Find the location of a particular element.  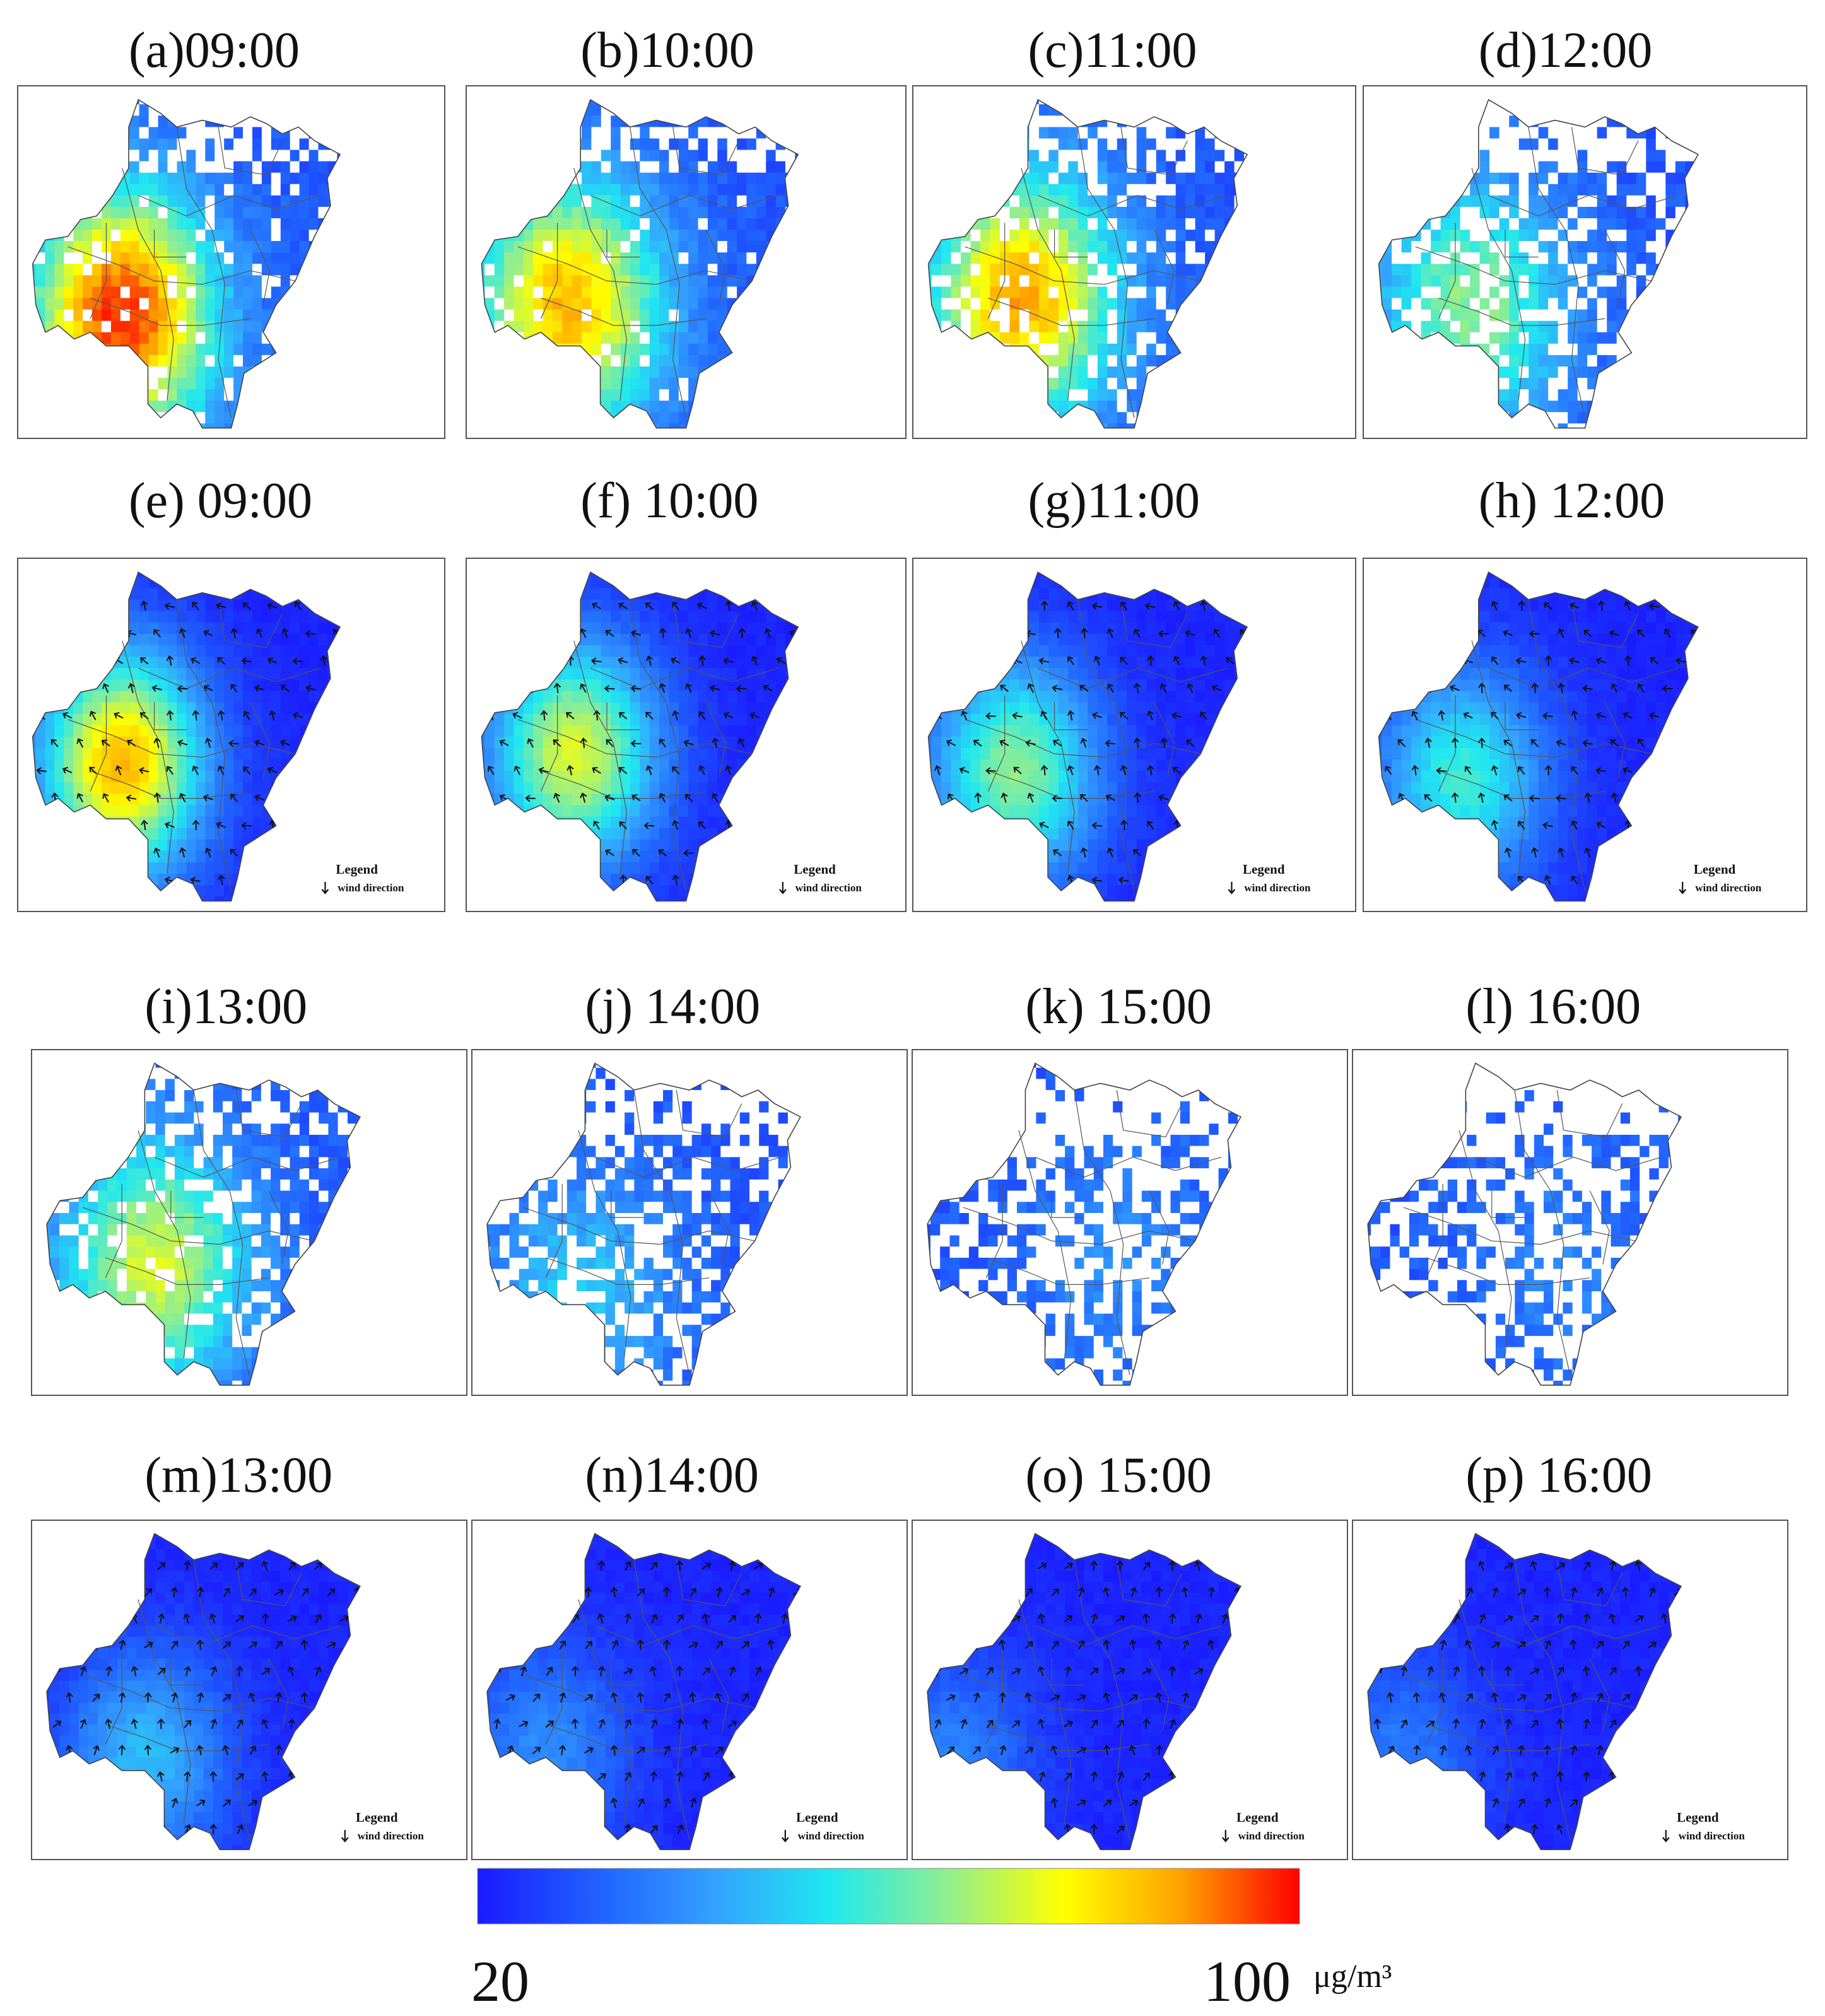

legend-item: wind direction is located at coordinates (391, 1836).